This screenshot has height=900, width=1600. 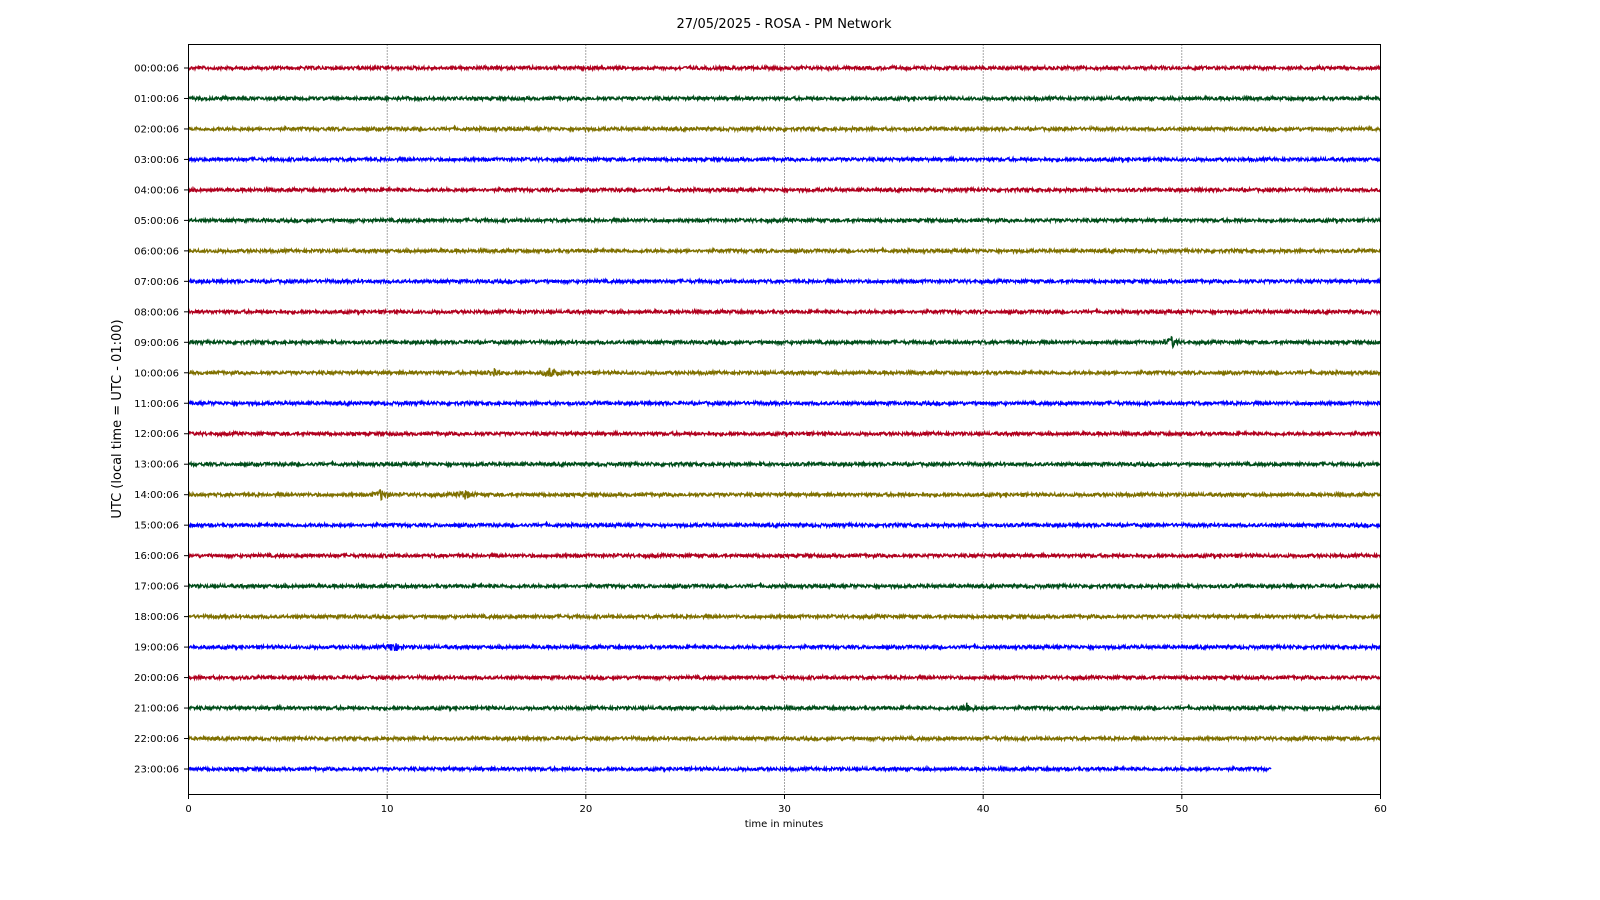 I want to click on x-axis-label: time in minutes, so click(x=784, y=824).